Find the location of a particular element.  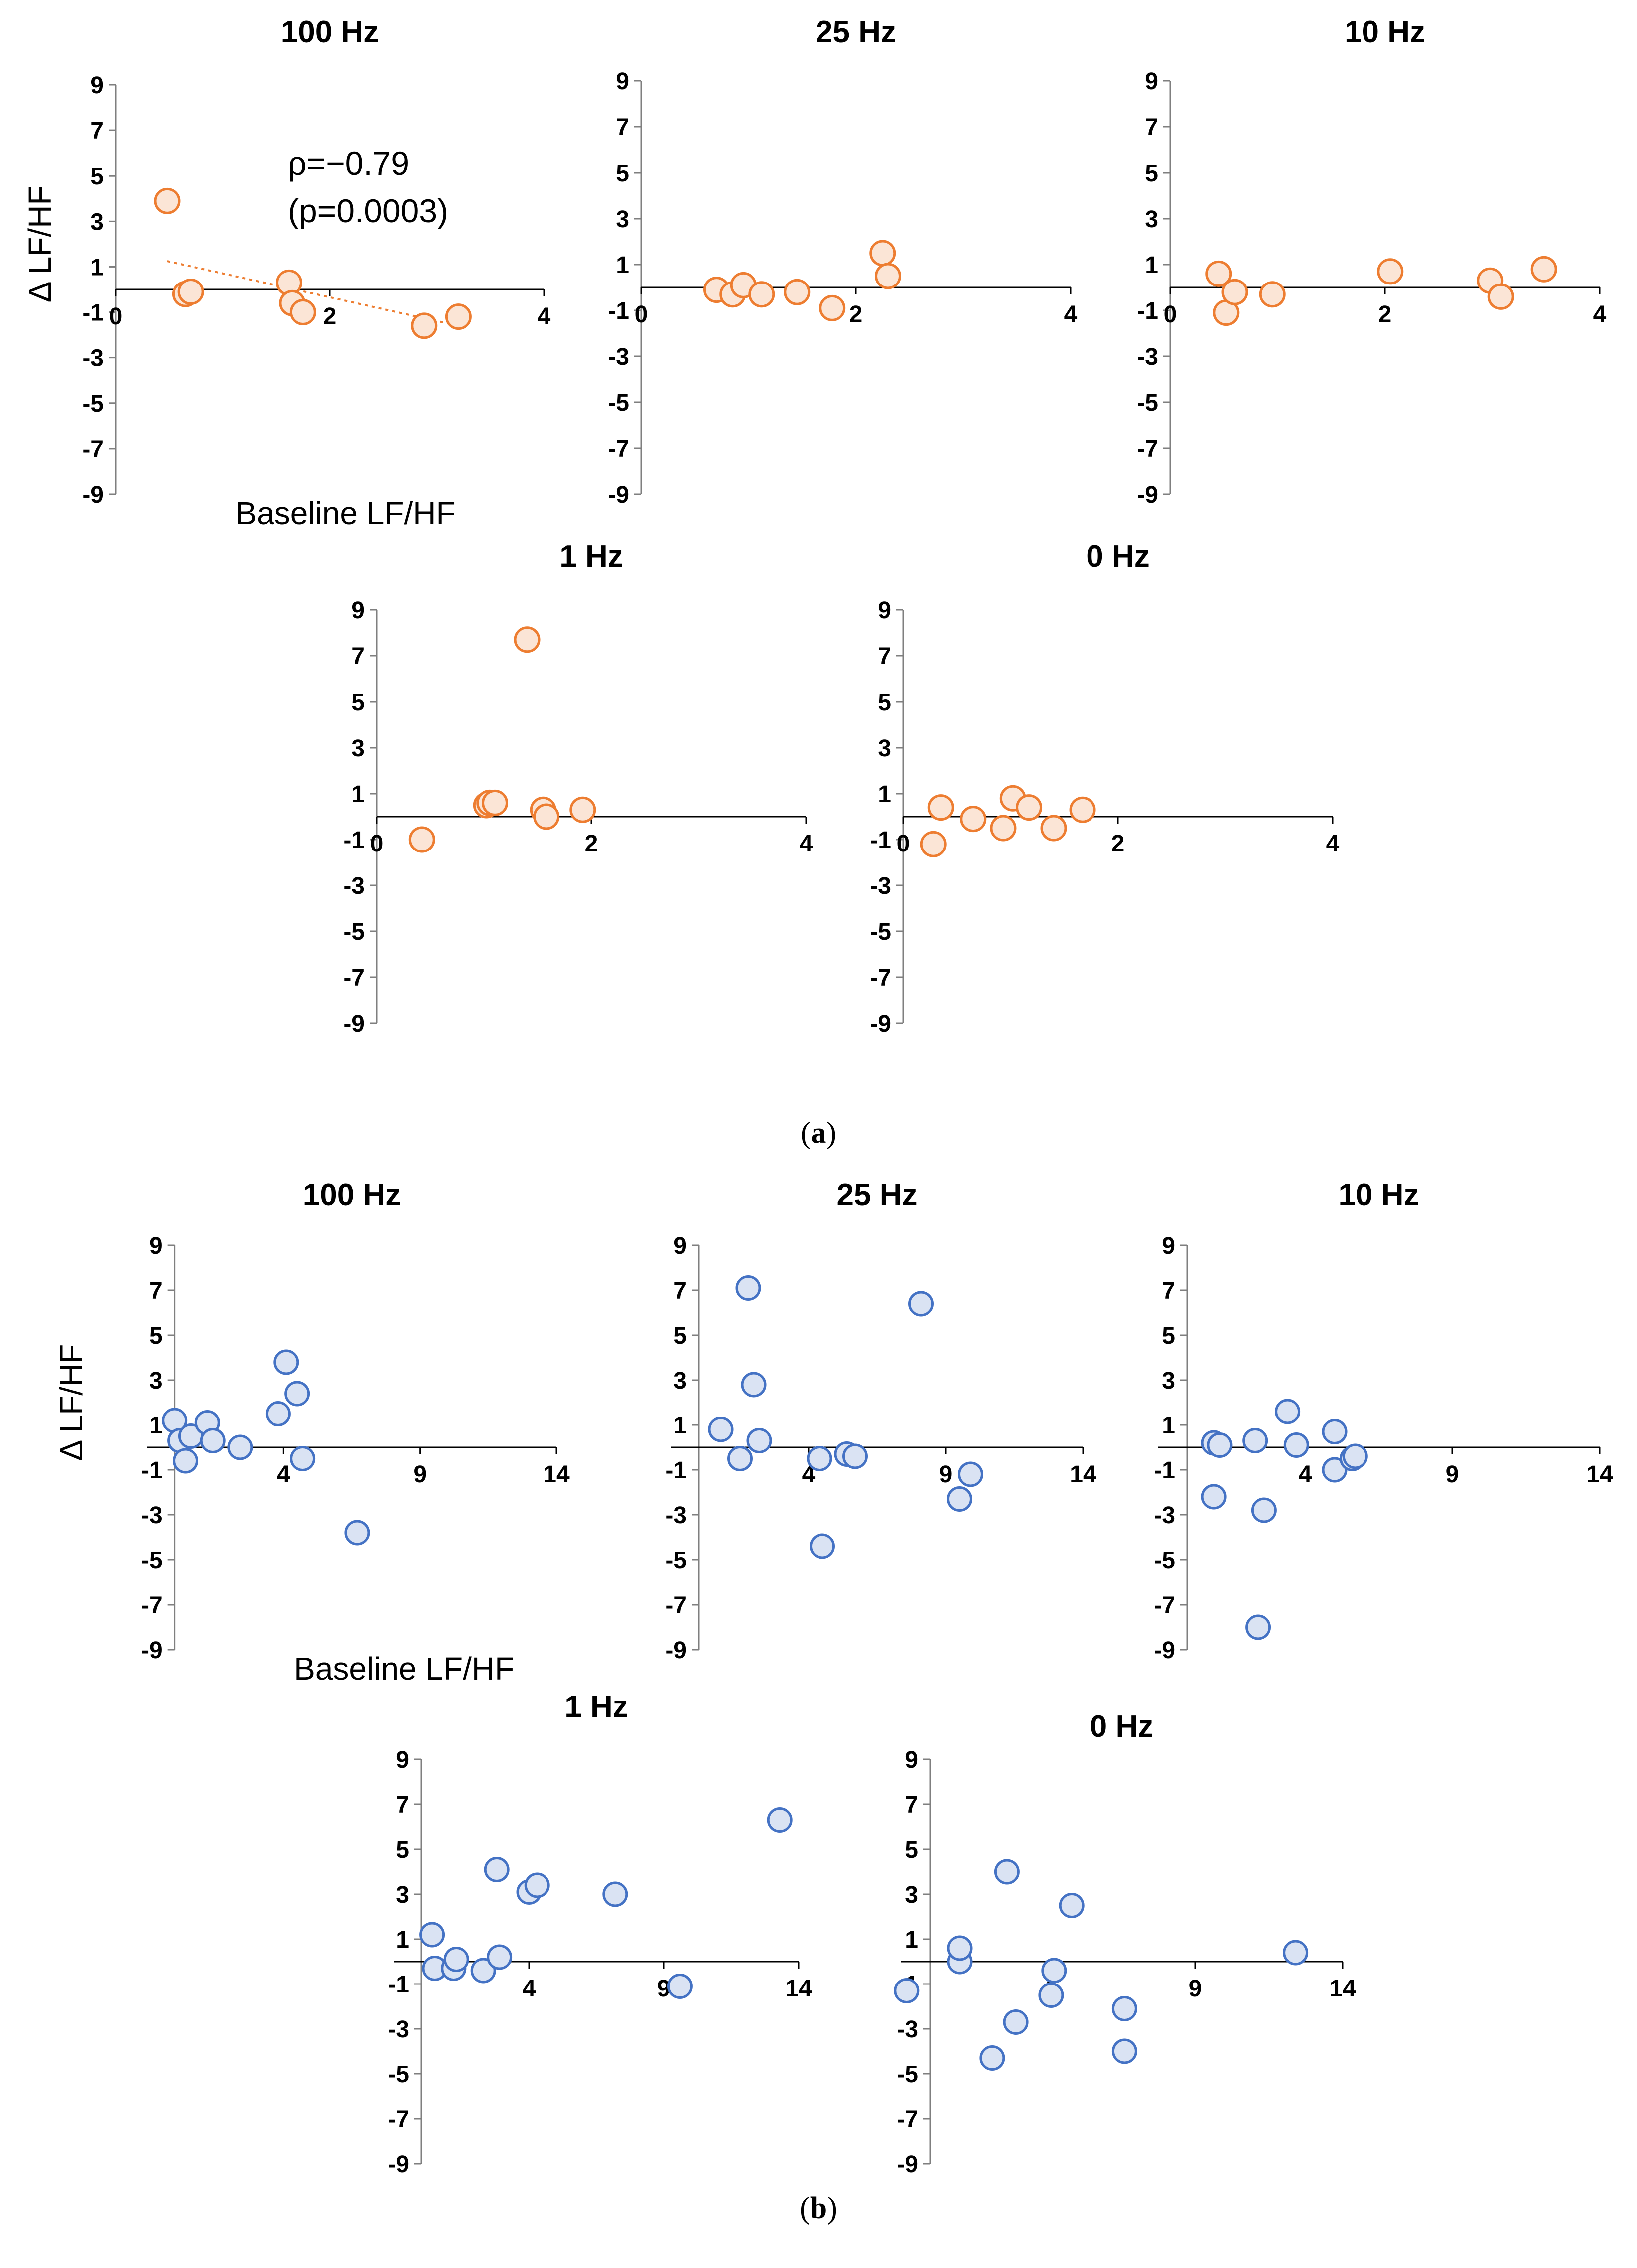

caption-b-letter: b is located at coordinates (818, 2208).